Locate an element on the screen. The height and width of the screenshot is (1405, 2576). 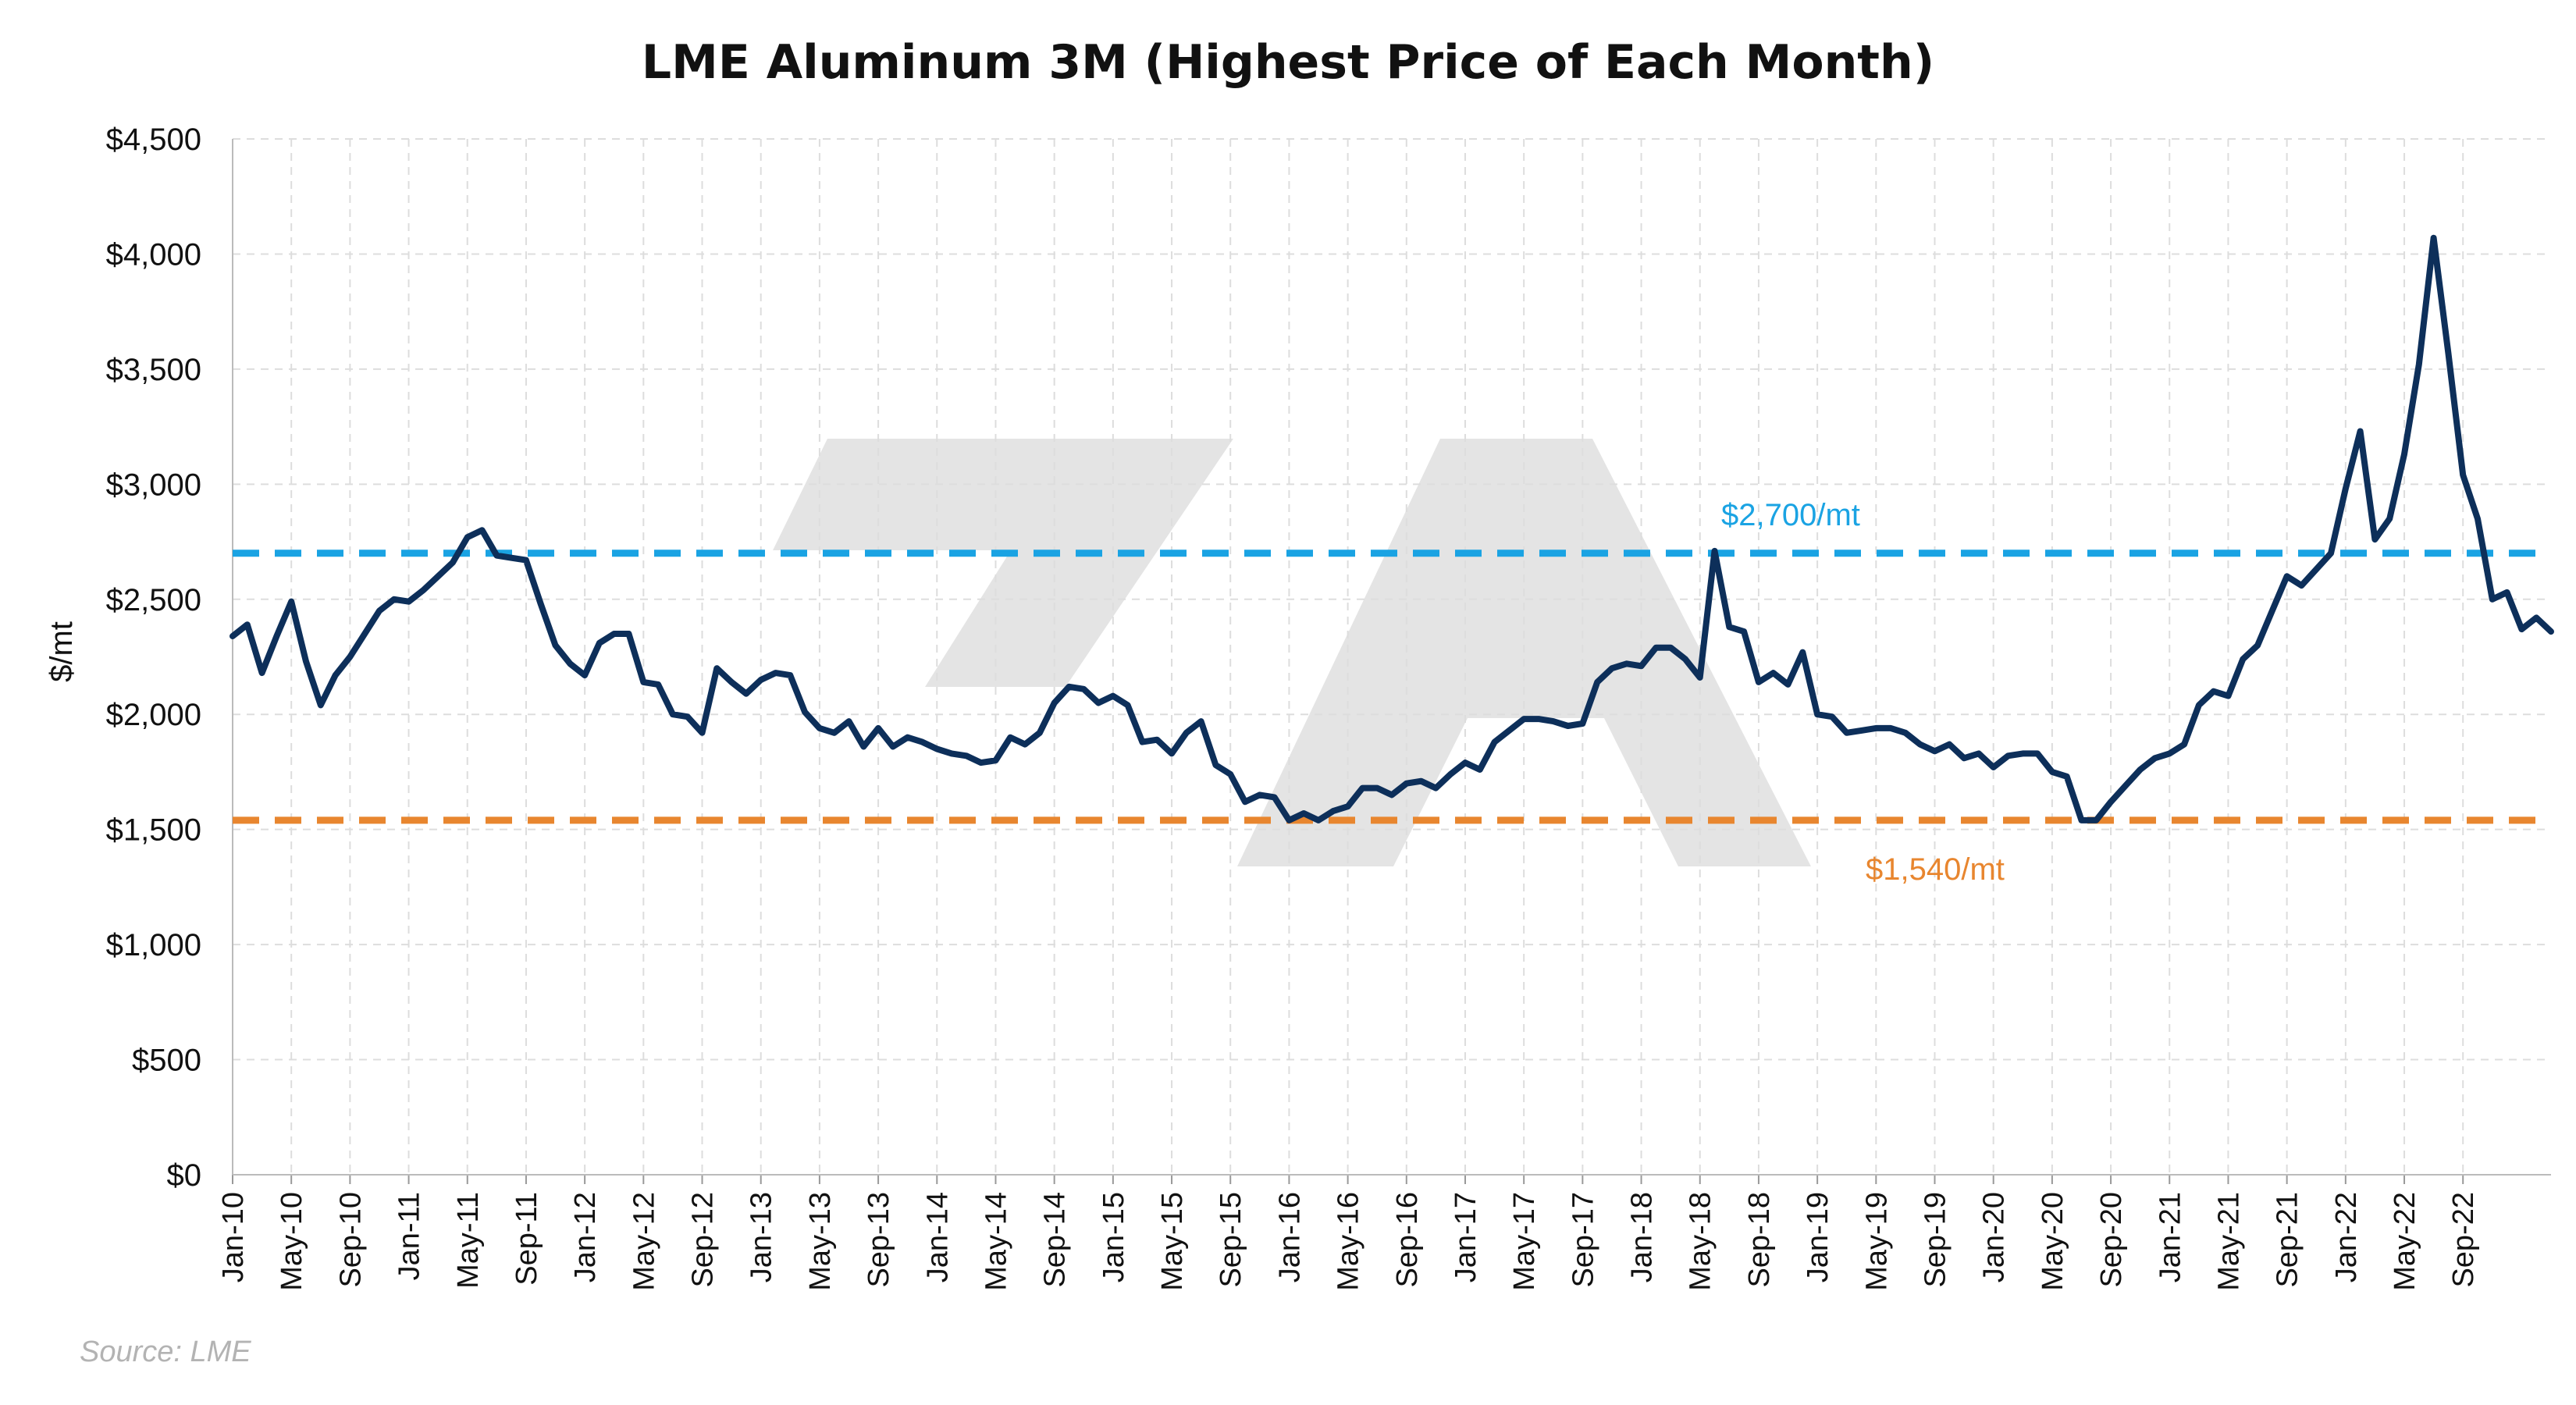
reference-line-label: $1,540/mt is located at coordinates (1936, 870).